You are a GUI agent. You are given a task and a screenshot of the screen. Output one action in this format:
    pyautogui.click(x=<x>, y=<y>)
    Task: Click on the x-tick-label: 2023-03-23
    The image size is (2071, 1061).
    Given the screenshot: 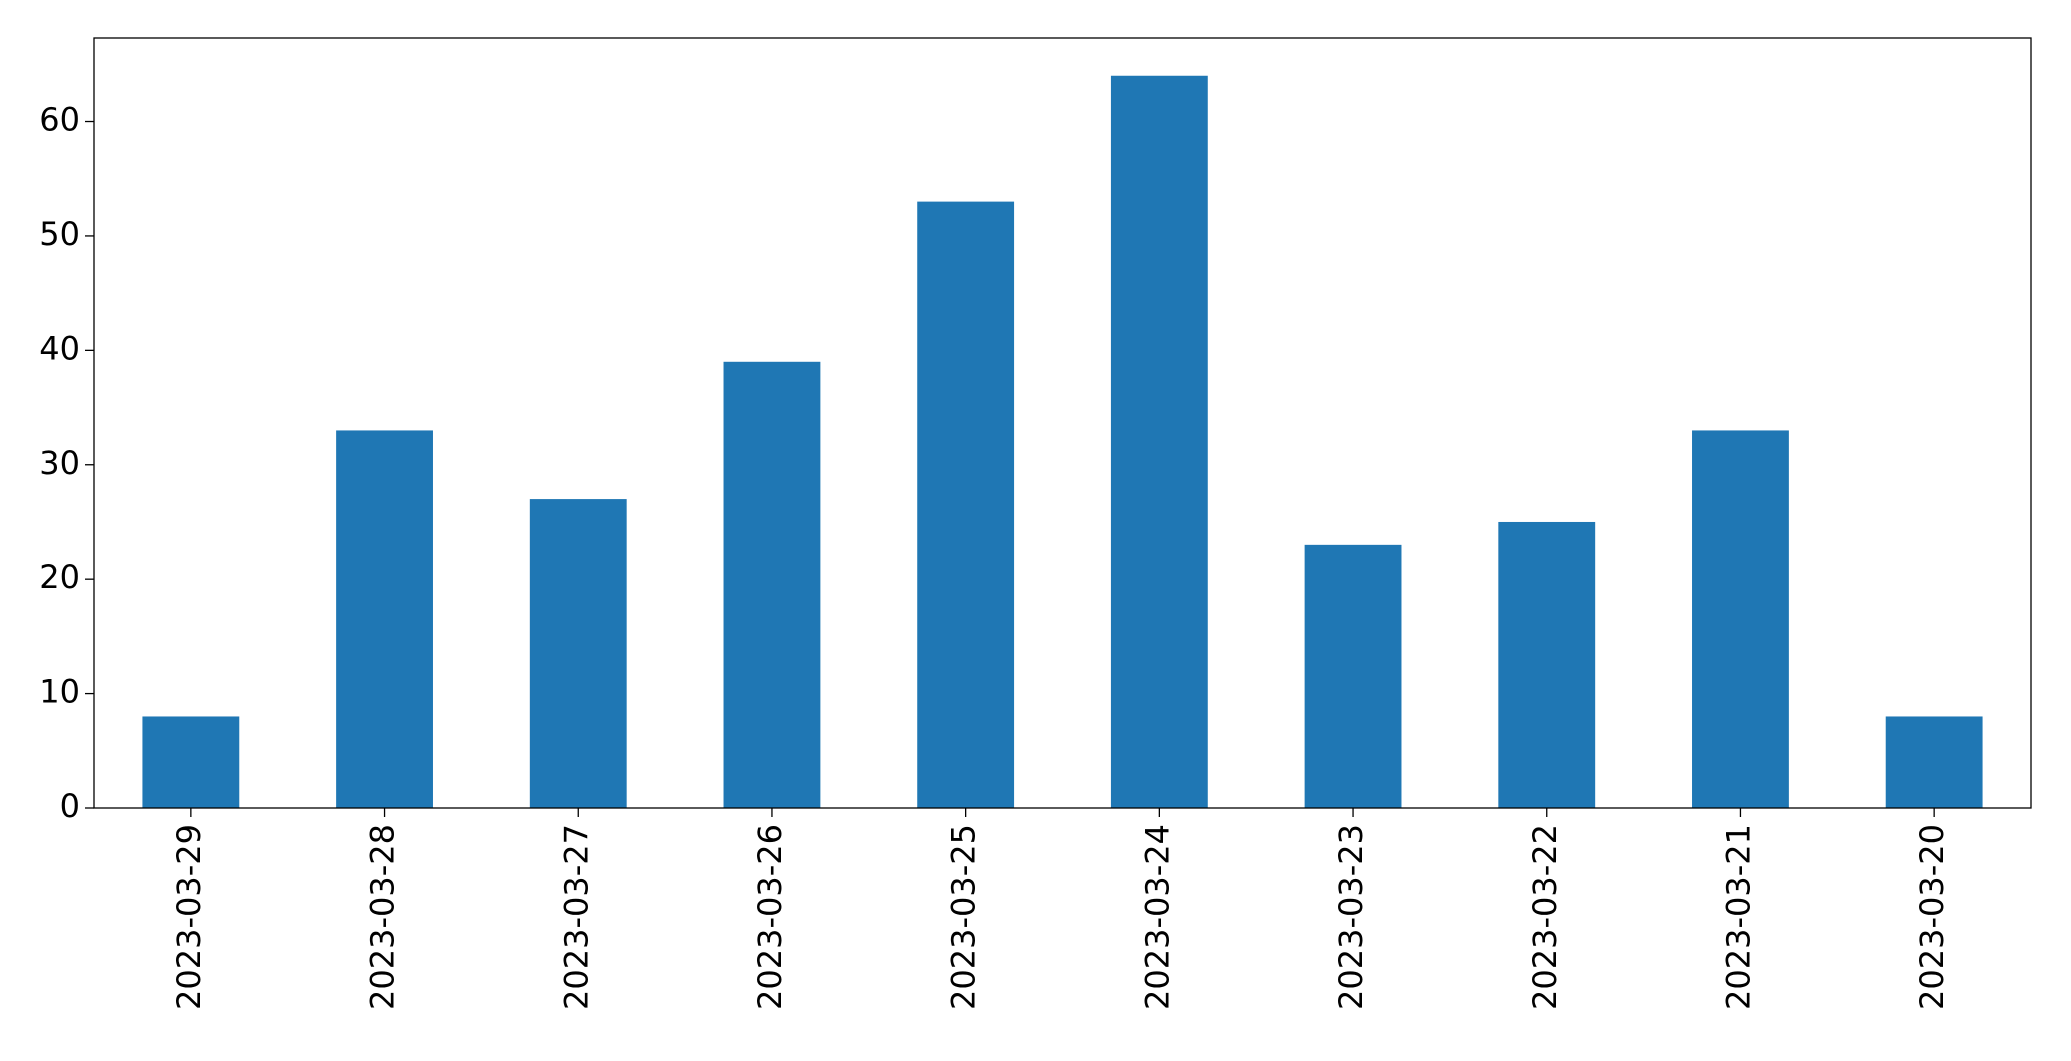 What is the action you would take?
    pyautogui.click(x=1351, y=917)
    